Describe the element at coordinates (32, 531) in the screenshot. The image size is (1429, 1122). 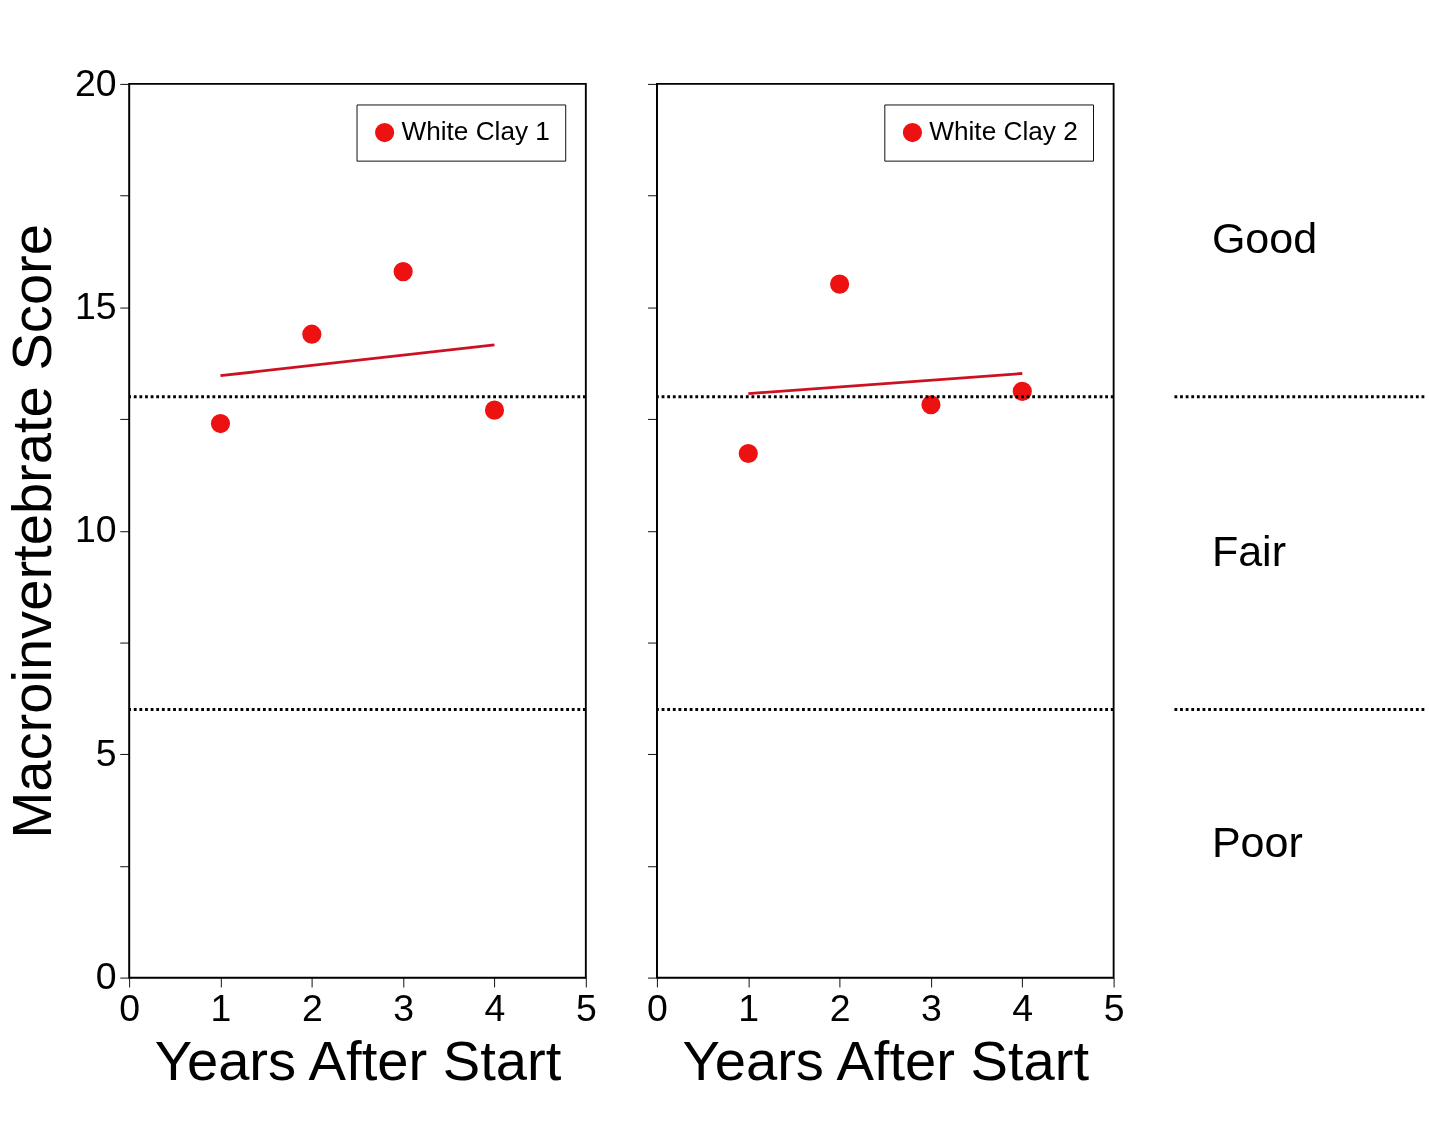
I see `y-axis-title: Macroinvertebrate Score` at that location.